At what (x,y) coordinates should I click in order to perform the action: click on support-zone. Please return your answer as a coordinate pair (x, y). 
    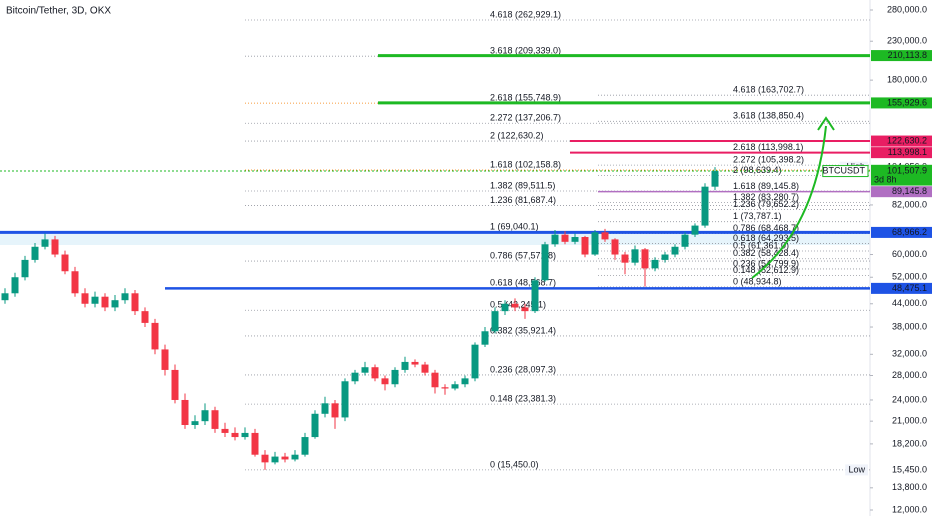
    Looking at the image, I should click on (435, 239).